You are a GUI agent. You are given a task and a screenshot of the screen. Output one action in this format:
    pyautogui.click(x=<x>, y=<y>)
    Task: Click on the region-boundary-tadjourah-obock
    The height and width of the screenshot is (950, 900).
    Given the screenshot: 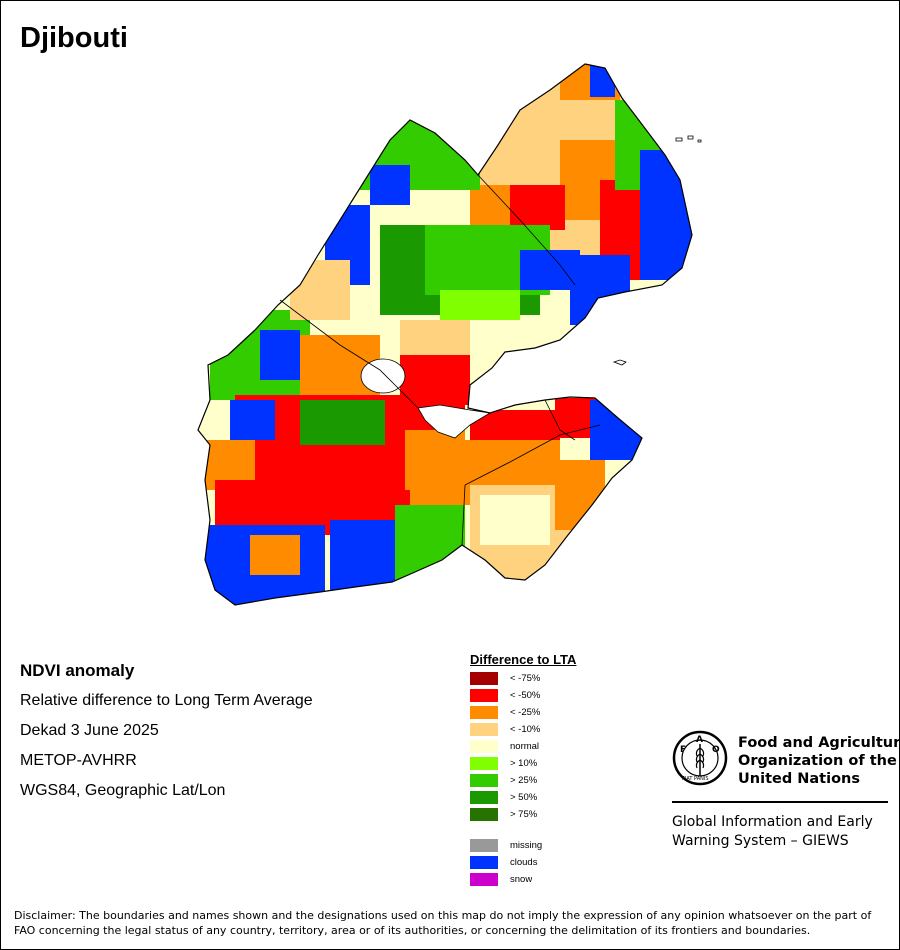 What is the action you would take?
    pyautogui.click(x=526, y=230)
    